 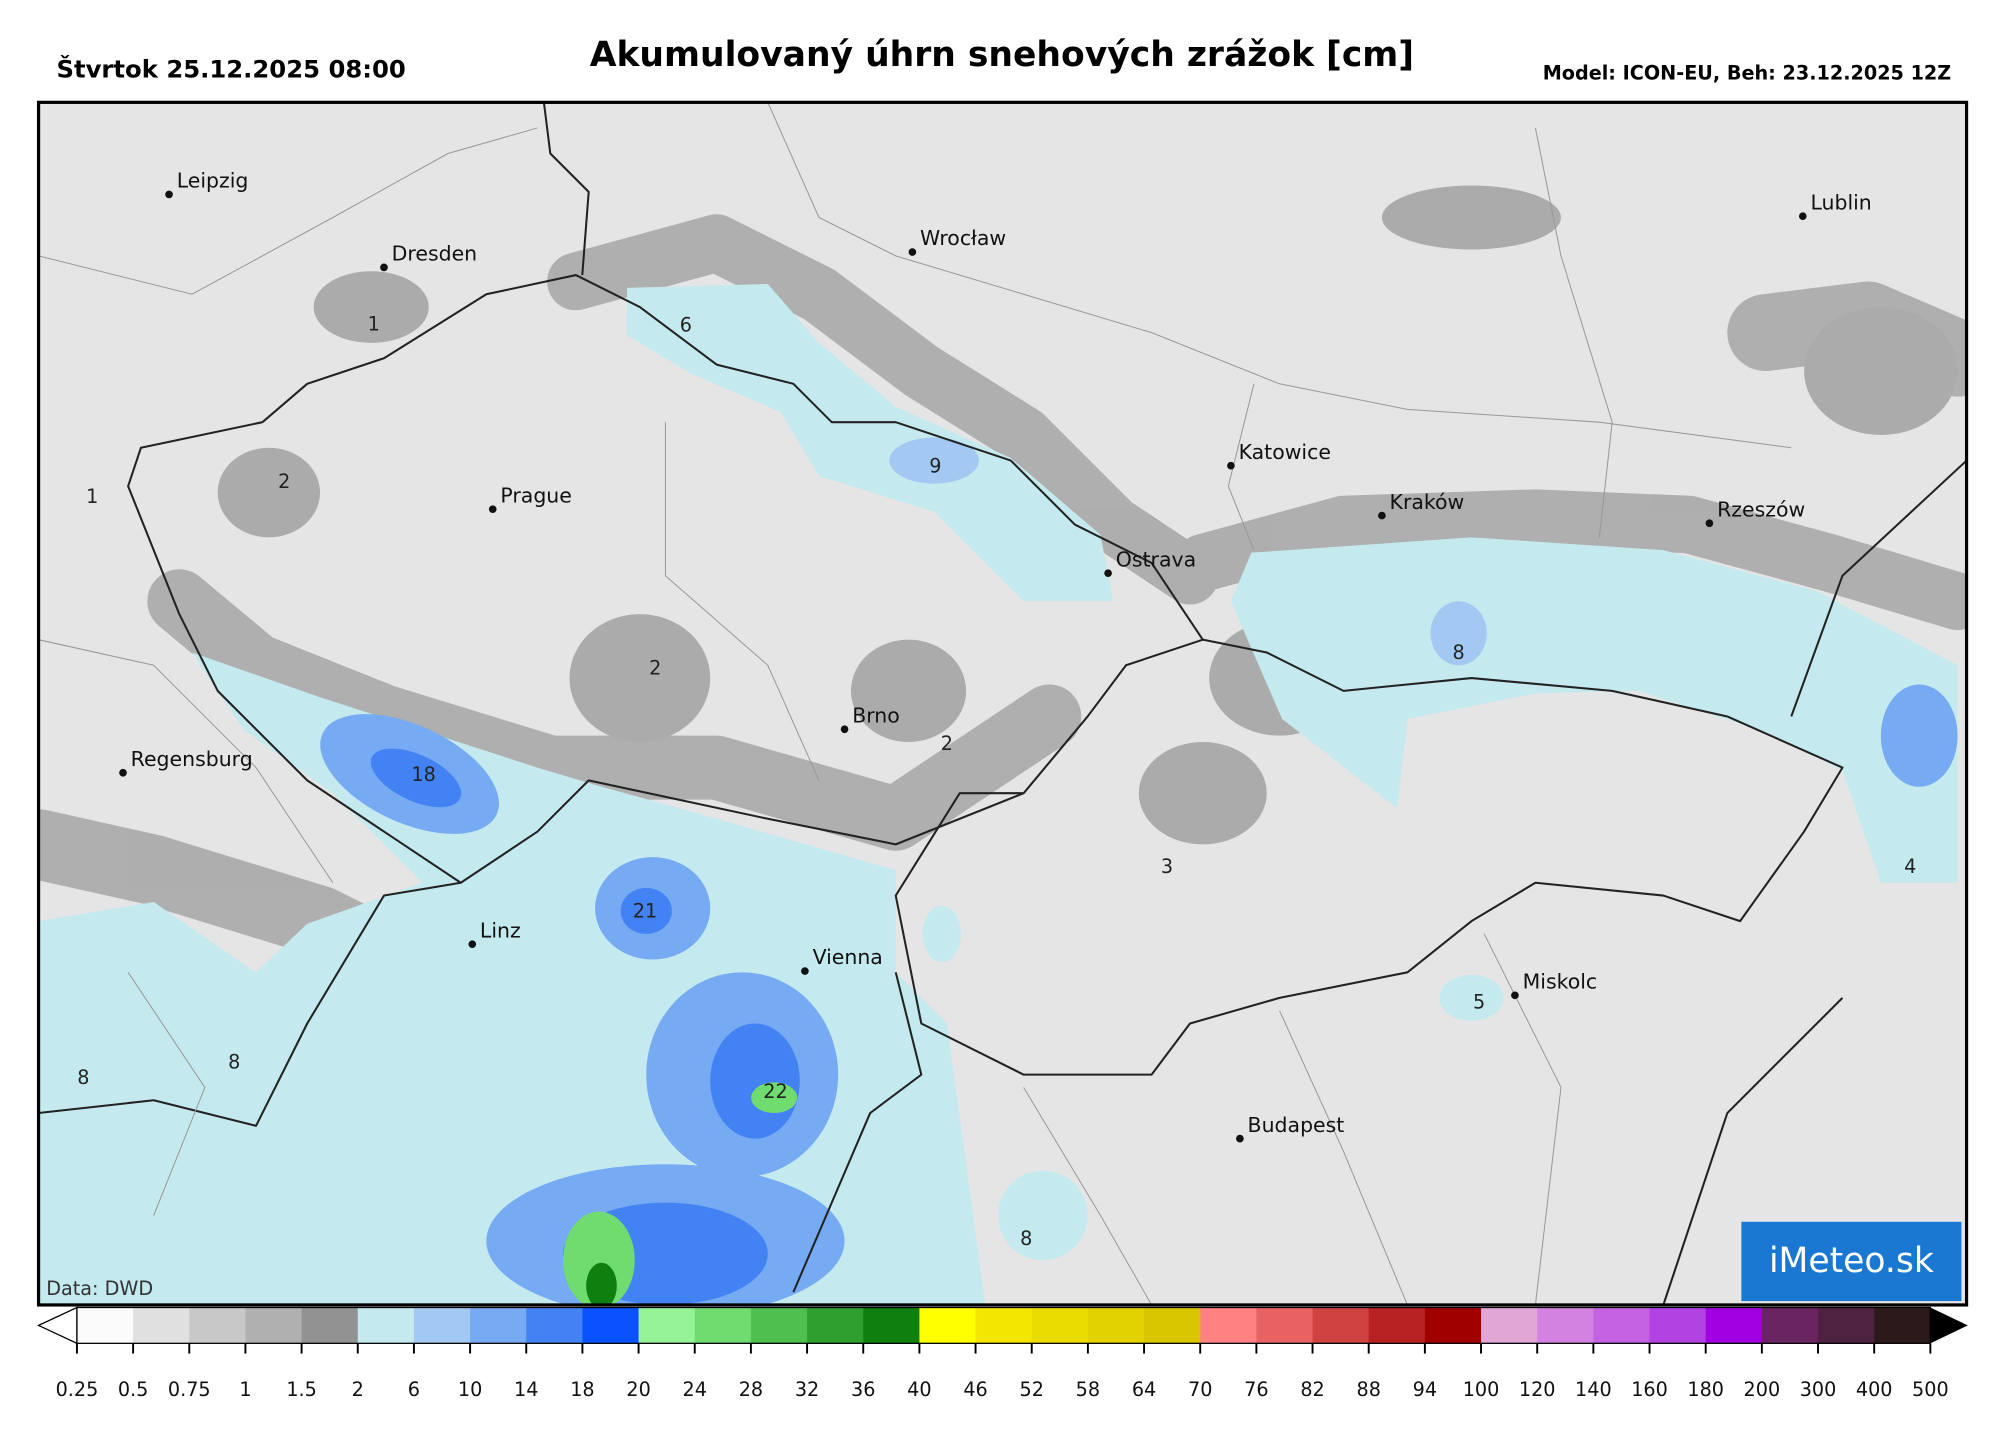 What do you see at coordinates (1285, 452) in the screenshot?
I see `city-label: Katowice` at bounding box center [1285, 452].